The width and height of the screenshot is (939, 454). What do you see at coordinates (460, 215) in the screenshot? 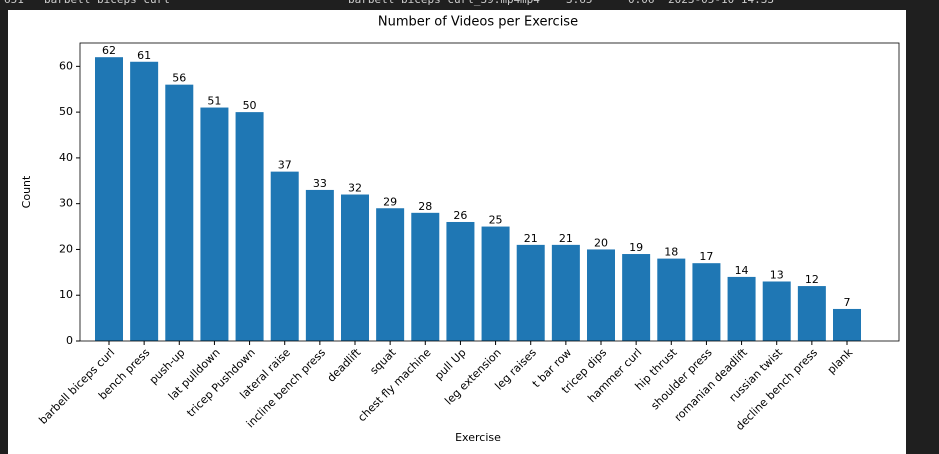
I see `value-label: 26` at bounding box center [460, 215].